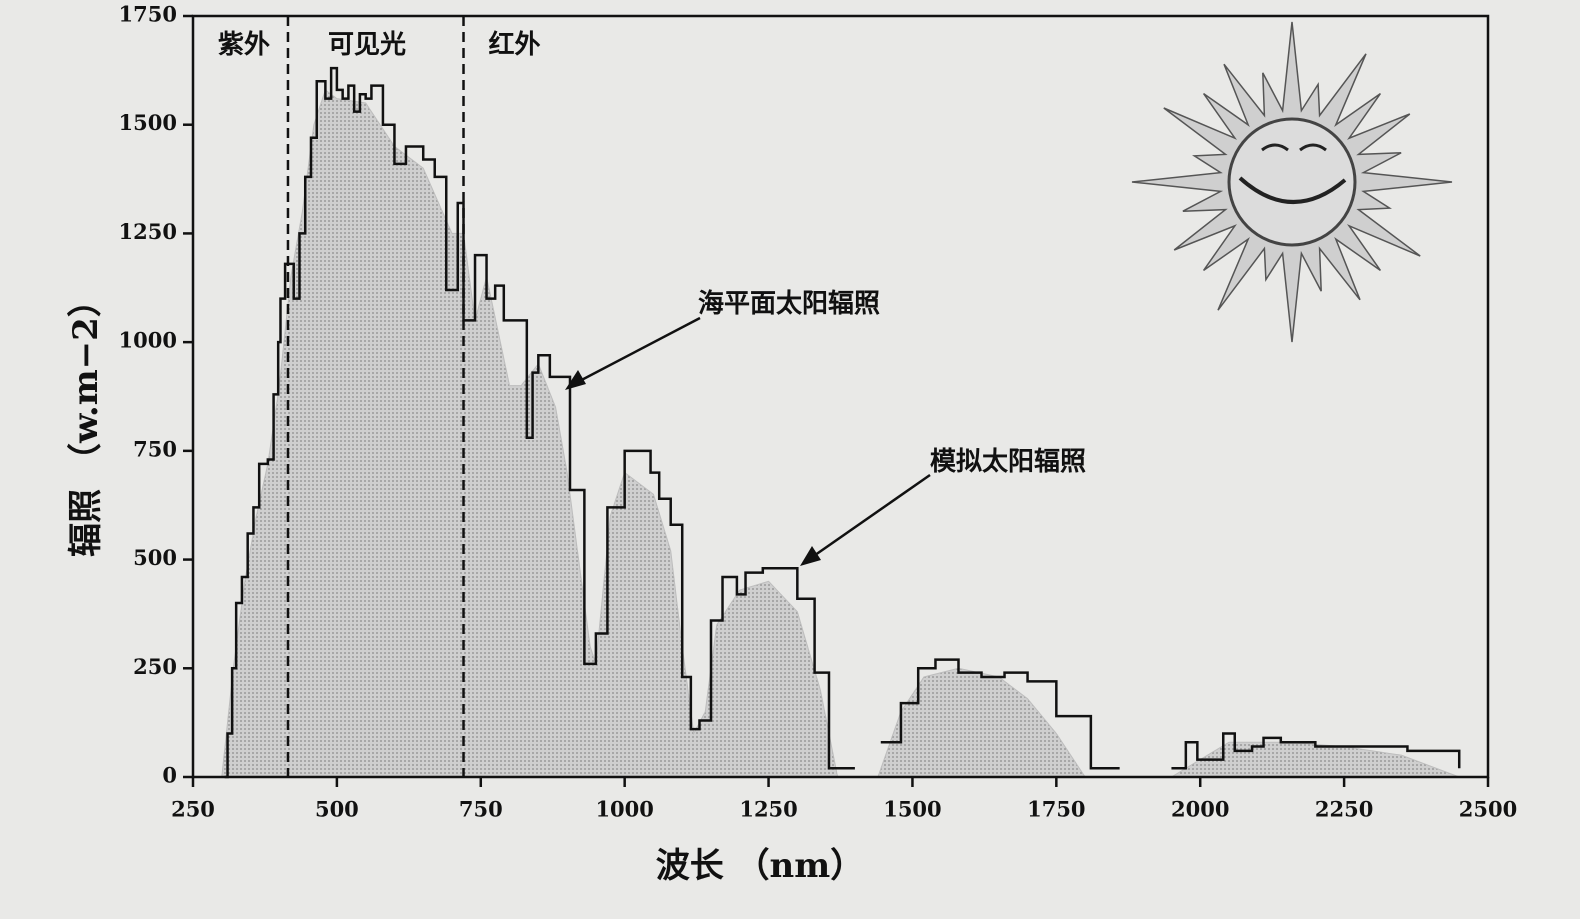 The image size is (1580, 919). Describe the element at coordinates (148, 231) in the screenshot. I see `y-tick-label: 1250` at that location.